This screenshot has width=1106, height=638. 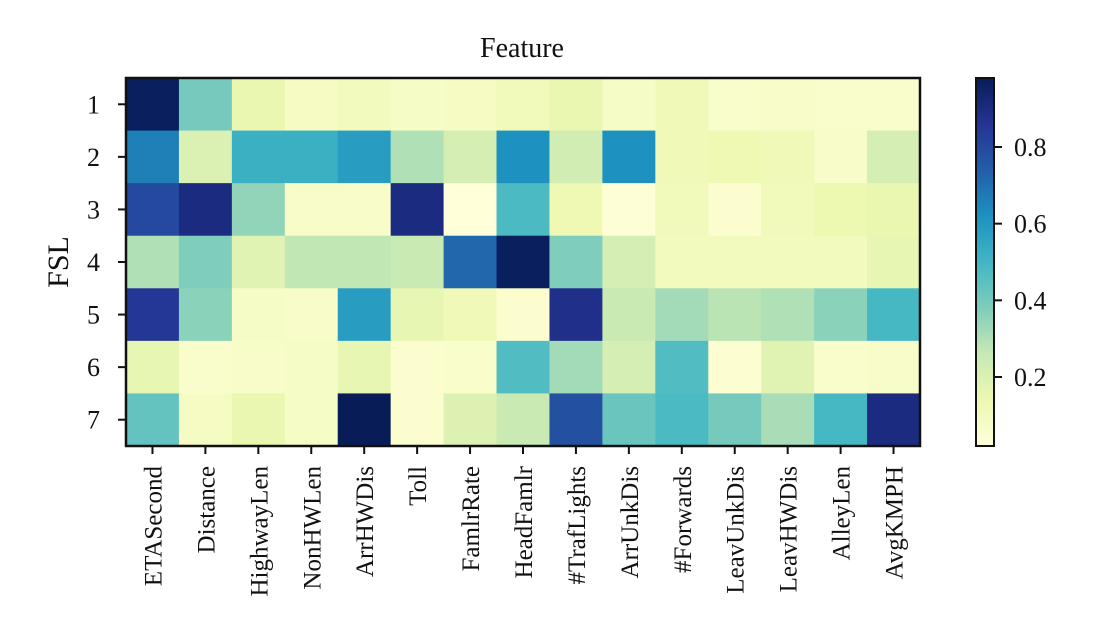 What do you see at coordinates (985, 262) in the screenshot?
I see `colorbar` at bounding box center [985, 262].